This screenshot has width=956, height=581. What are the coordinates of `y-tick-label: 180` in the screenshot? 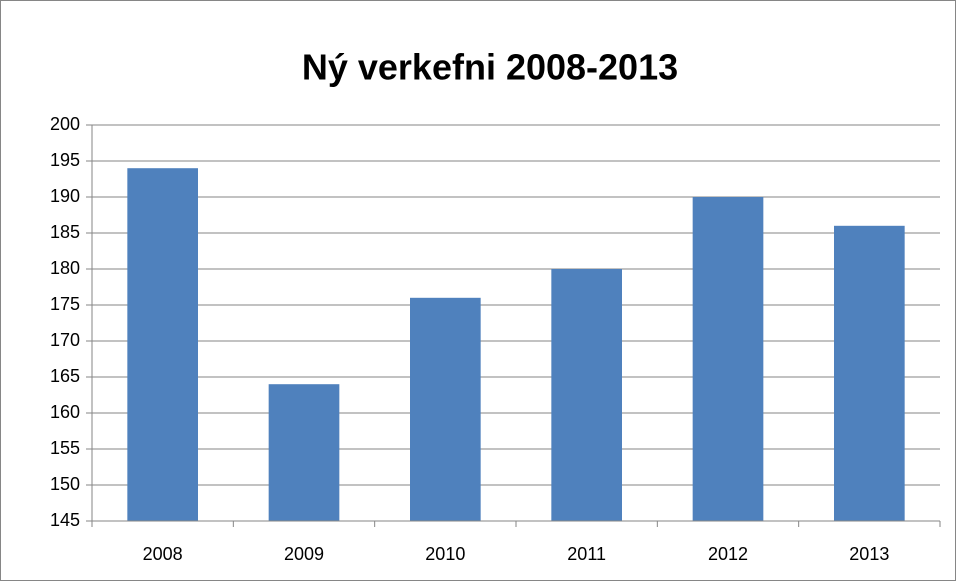 It's located at (65, 268).